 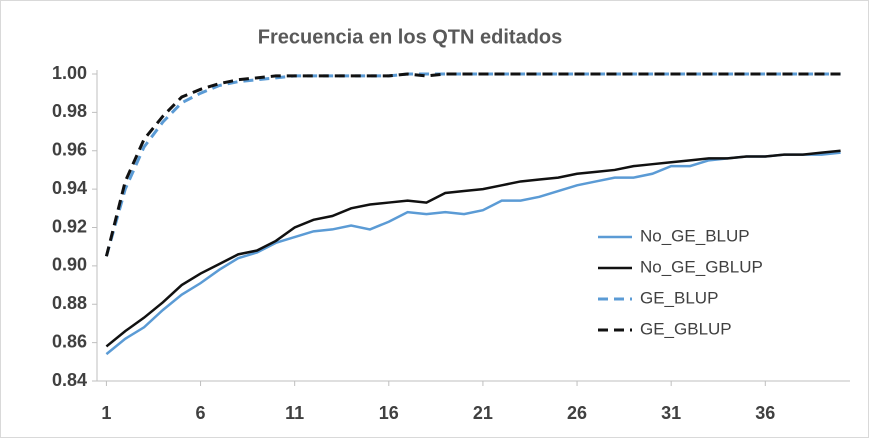 What do you see at coordinates (69, 226) in the screenshot?
I see `y-tick-label: 0.92` at bounding box center [69, 226].